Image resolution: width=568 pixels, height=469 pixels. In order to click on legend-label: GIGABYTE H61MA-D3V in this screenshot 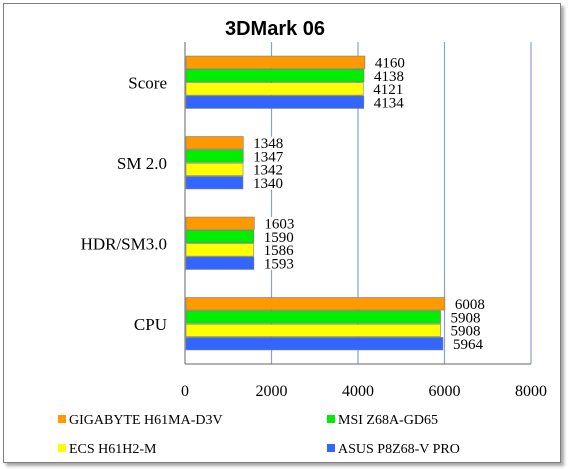, I will do `click(146, 420)`.